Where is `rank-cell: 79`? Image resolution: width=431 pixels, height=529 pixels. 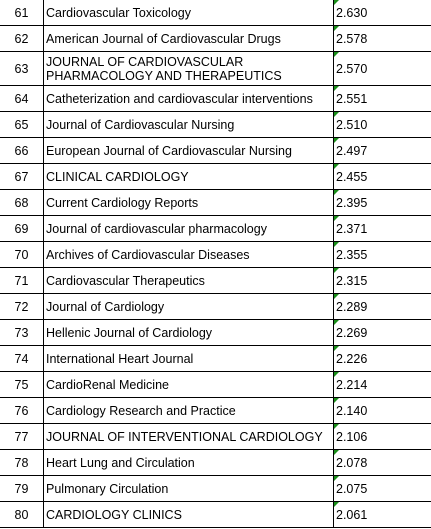 rank-cell: 79 is located at coordinates (22, 488).